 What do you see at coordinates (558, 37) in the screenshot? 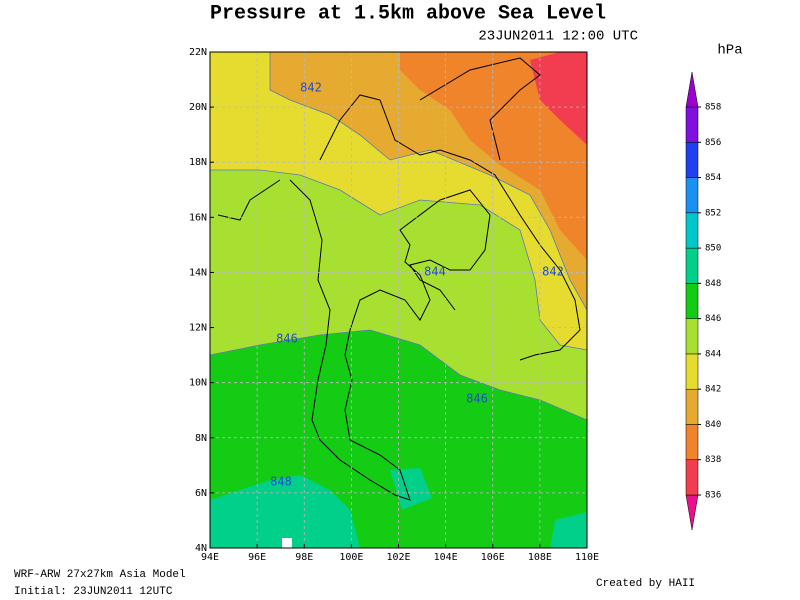
I see `time: 23JUN2011 12:00 UTC` at bounding box center [558, 37].